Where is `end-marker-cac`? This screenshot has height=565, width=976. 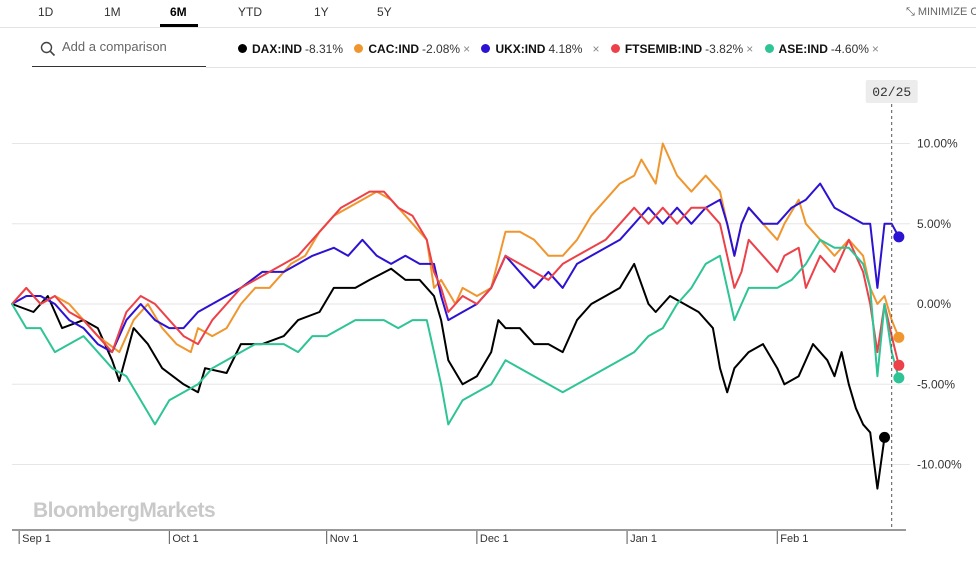 end-marker-cac is located at coordinates (899, 337).